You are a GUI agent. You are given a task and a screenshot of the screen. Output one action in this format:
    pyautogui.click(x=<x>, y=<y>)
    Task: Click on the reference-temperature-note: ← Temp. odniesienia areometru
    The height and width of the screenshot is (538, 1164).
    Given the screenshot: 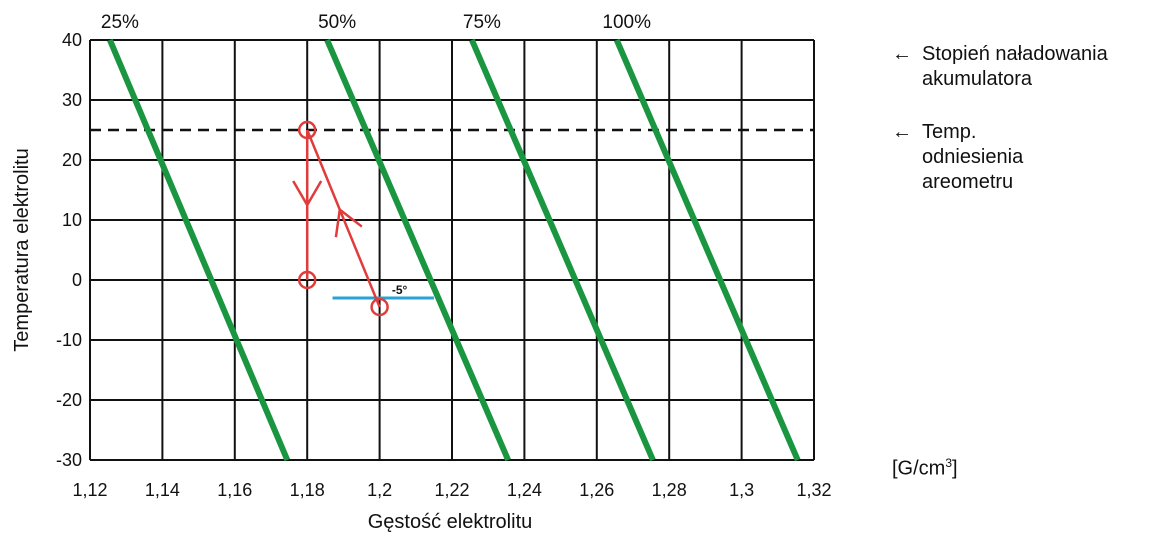 What is the action you would take?
    pyautogui.click(x=958, y=157)
    